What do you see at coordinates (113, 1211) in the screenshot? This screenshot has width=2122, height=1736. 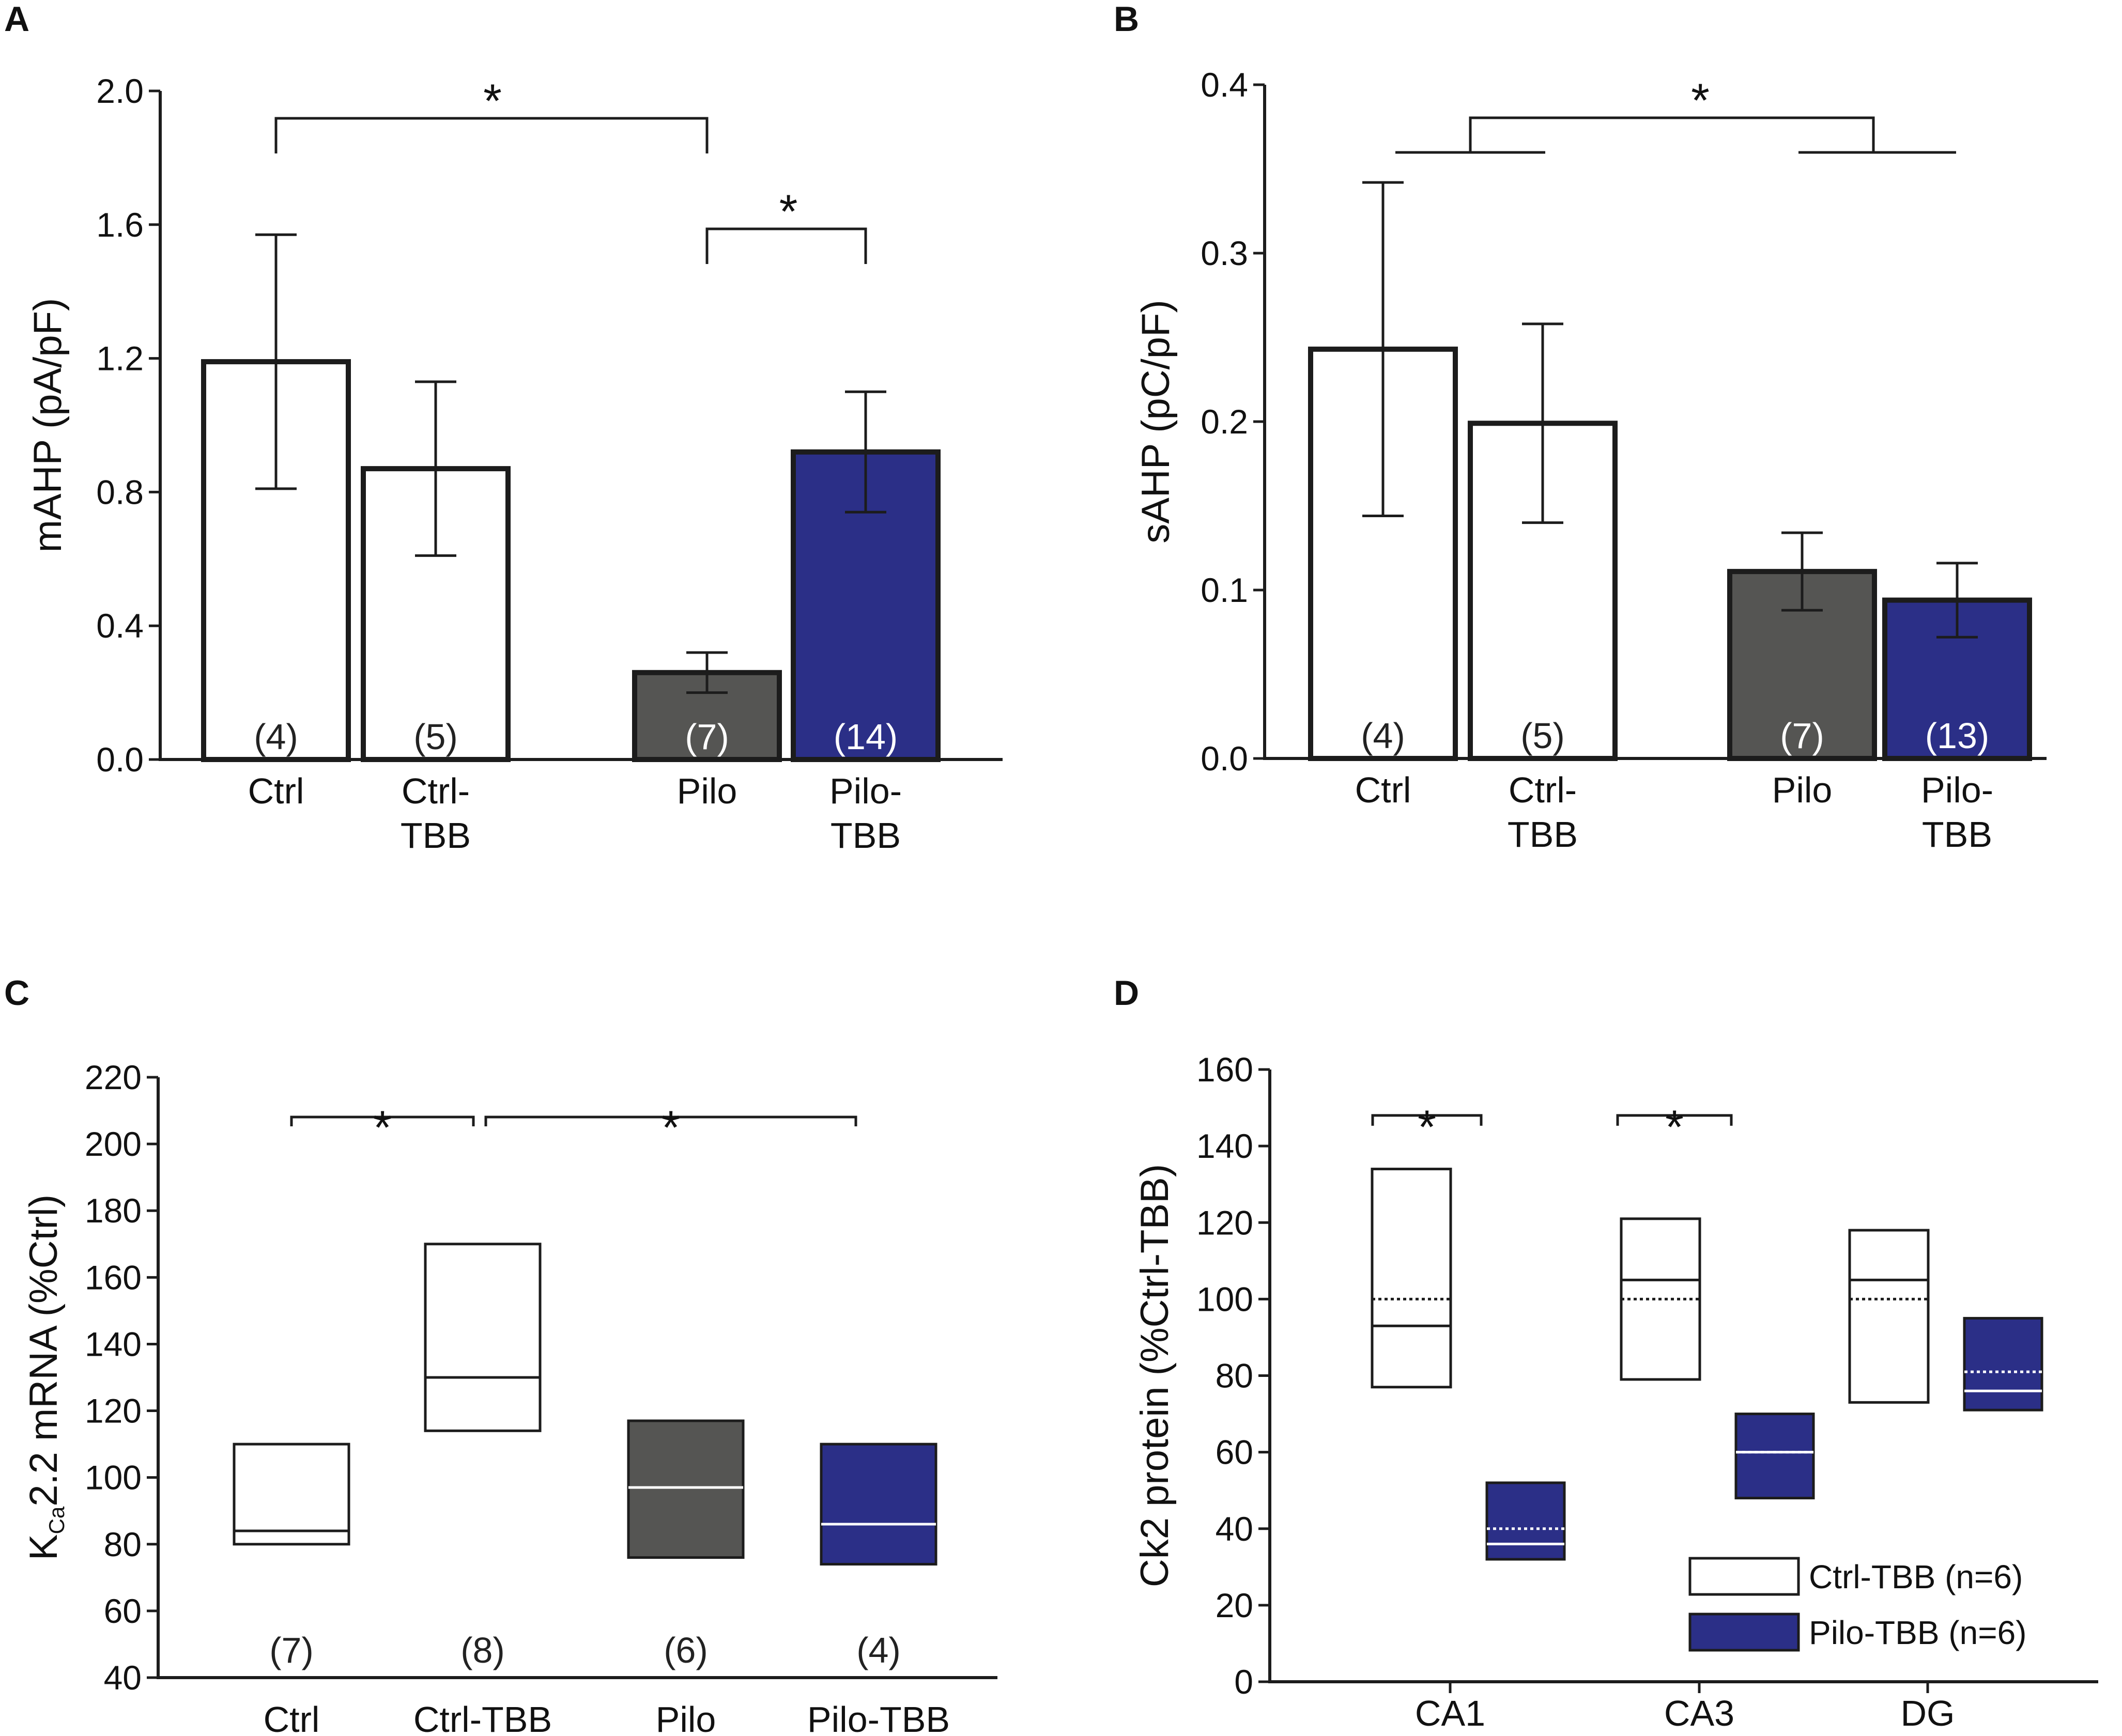 I see `y-tick-label: 180` at bounding box center [113, 1211].